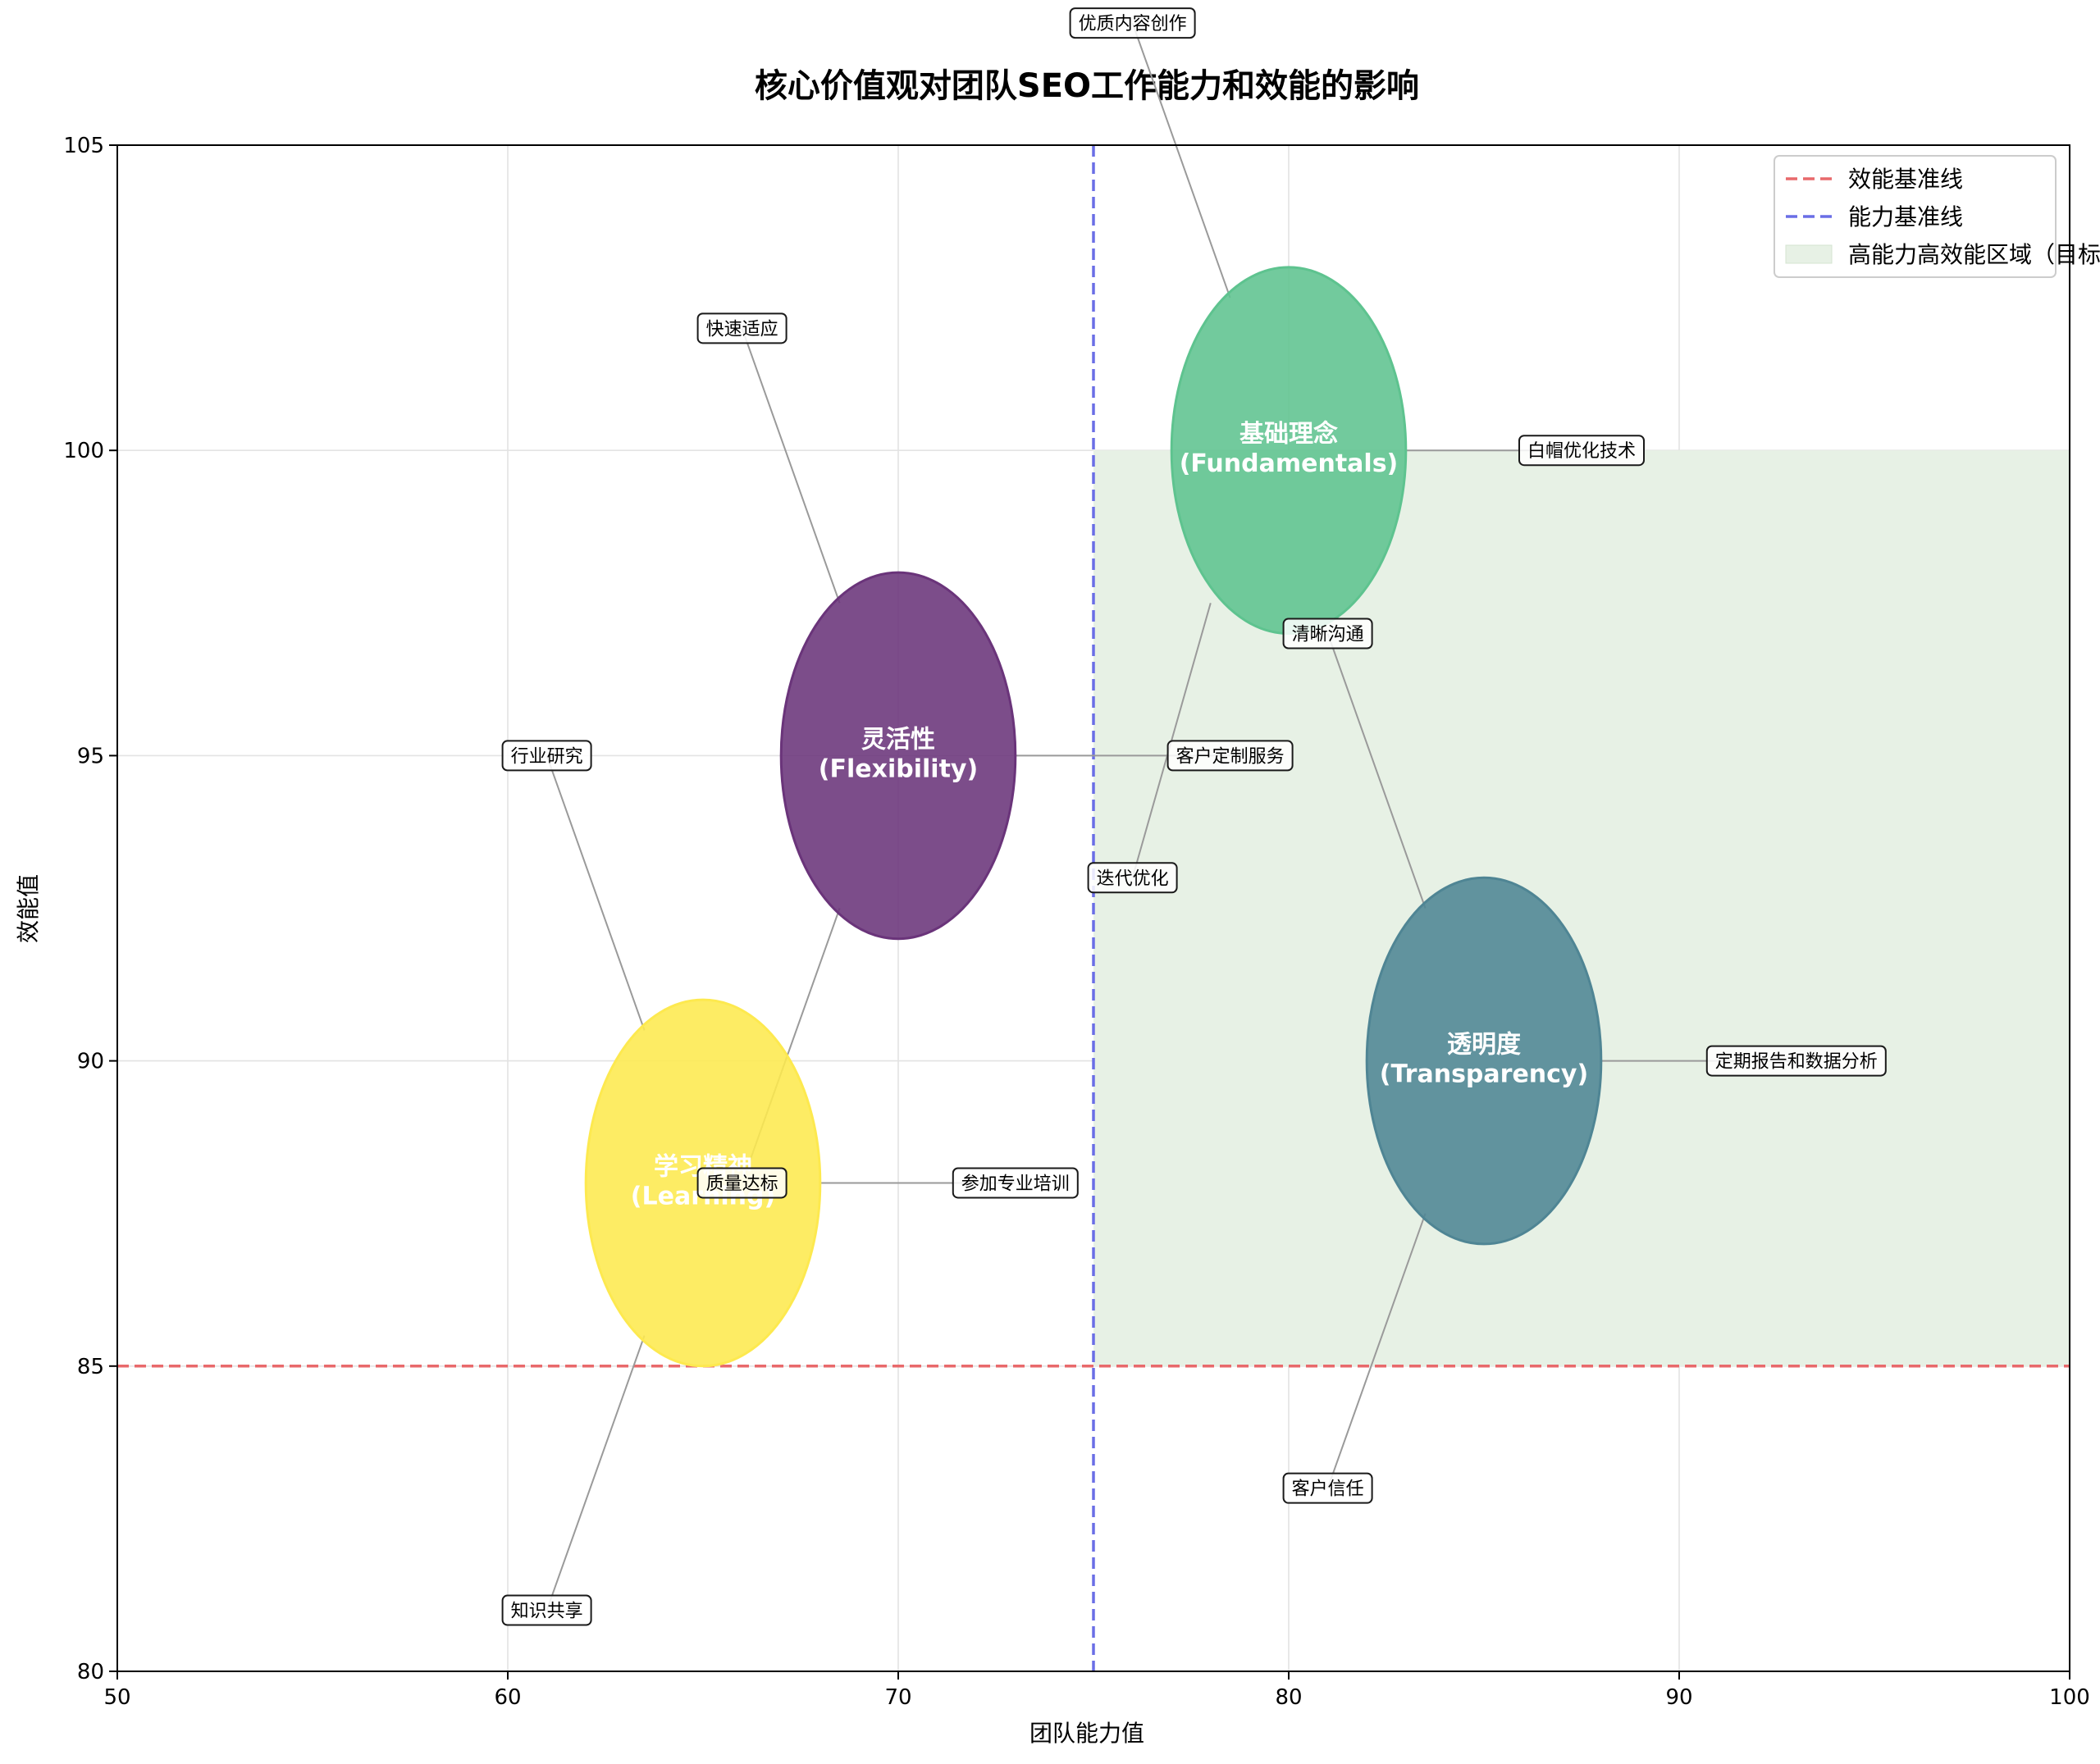 The image size is (2100, 1764). Describe the element at coordinates (90, 1062) in the screenshot. I see `y-tick-label-2: 90` at that location.